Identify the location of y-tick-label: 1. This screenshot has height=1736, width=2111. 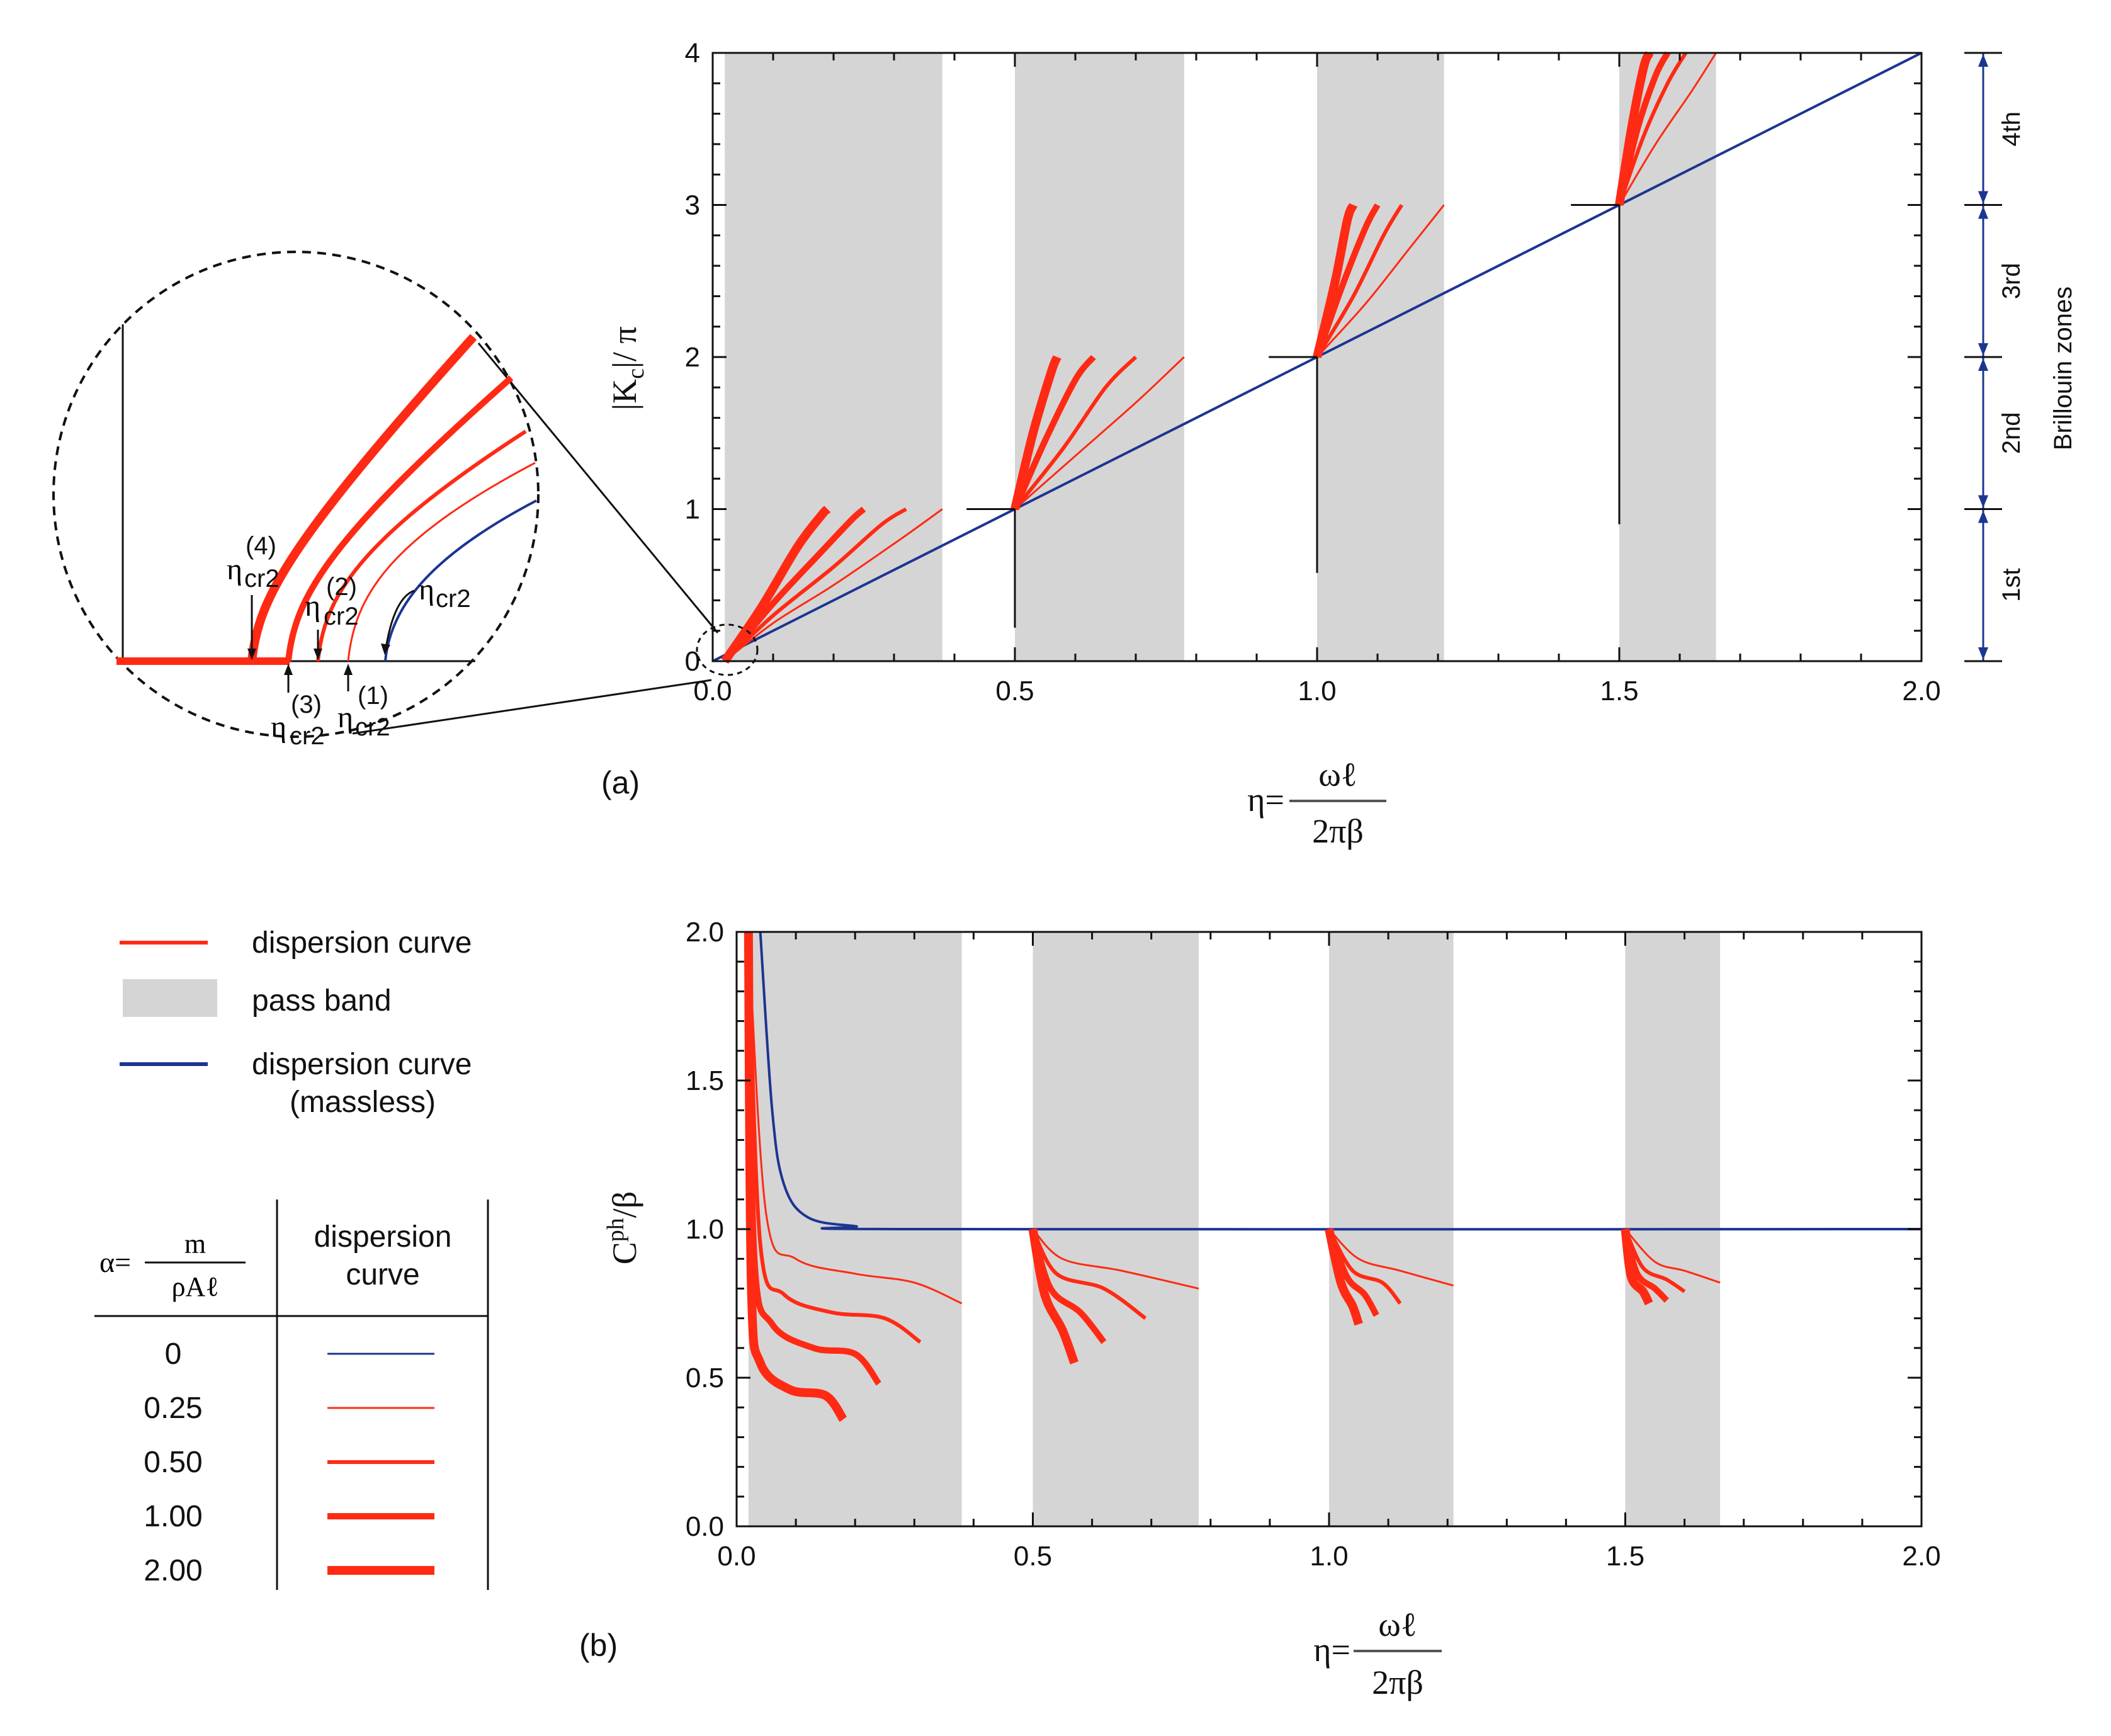
(692, 509).